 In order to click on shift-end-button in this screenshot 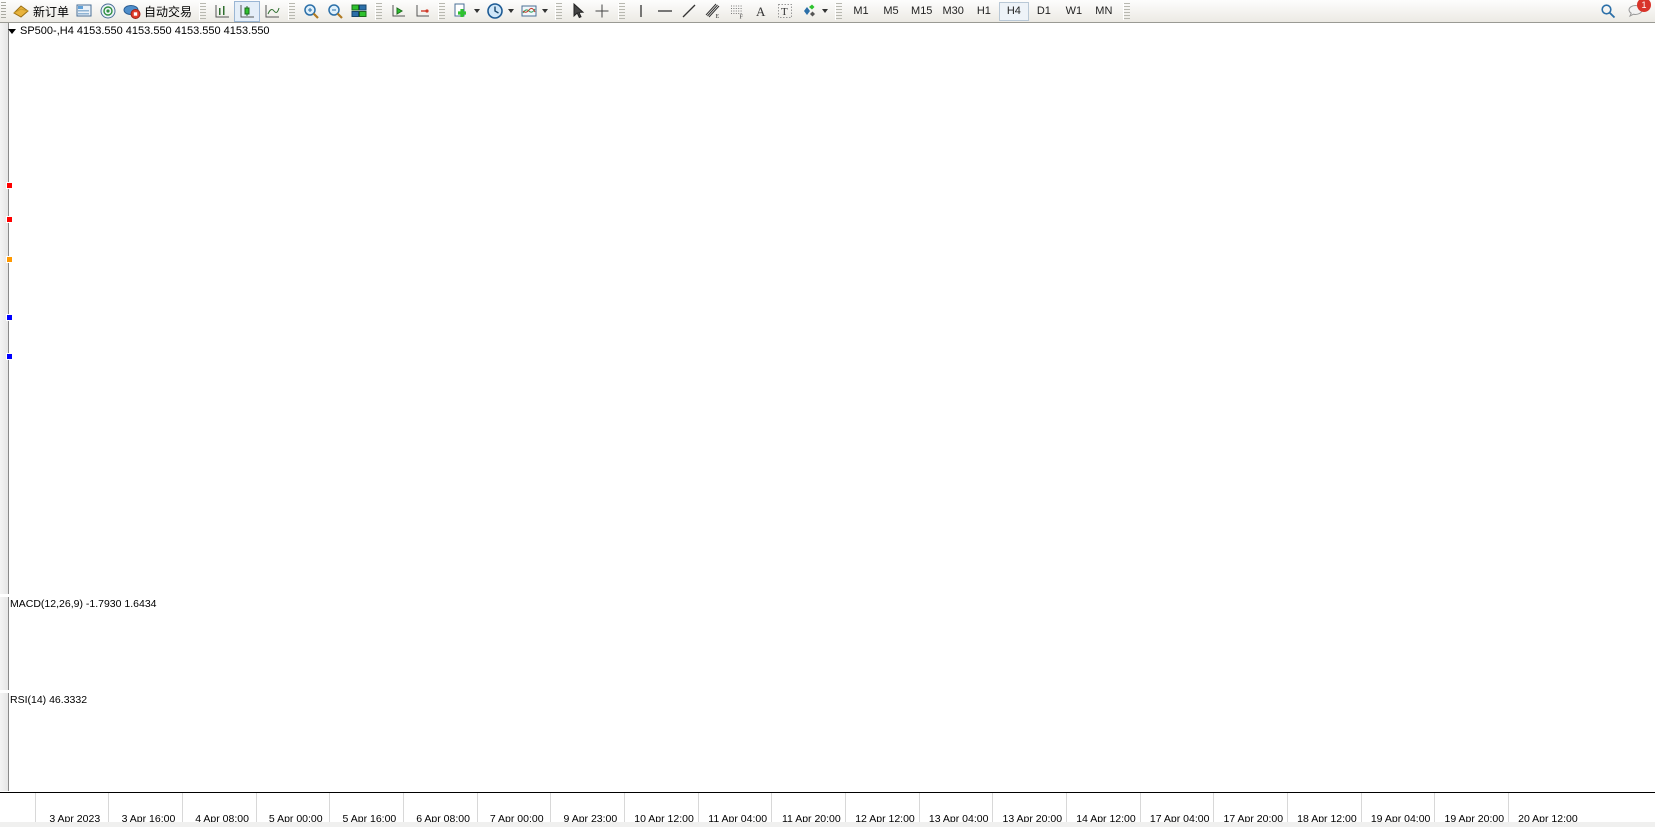, I will do `click(422, 11)`.